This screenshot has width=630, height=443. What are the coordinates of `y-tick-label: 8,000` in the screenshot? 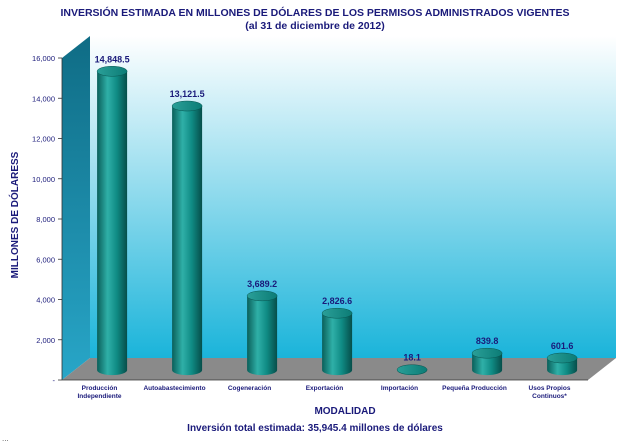 It's located at (45, 219).